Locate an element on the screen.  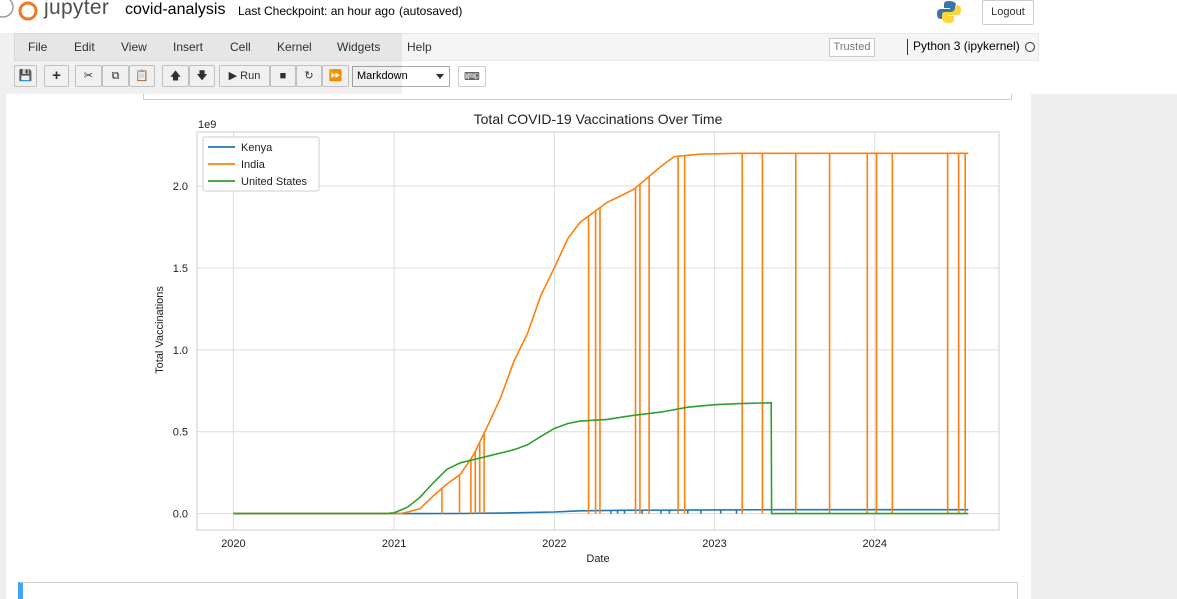
legend-label-india: India is located at coordinates (253, 165).